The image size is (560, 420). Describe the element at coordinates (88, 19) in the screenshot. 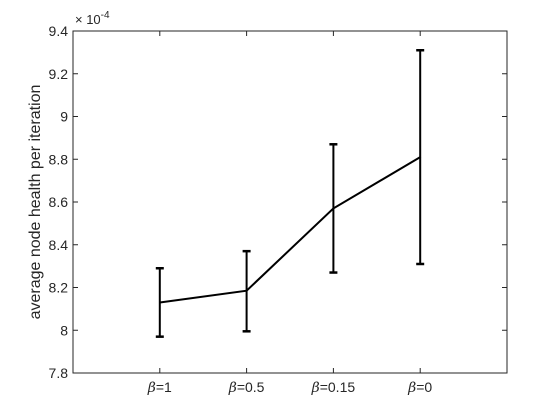

I see `y-scale-factor-base: × 10` at that location.